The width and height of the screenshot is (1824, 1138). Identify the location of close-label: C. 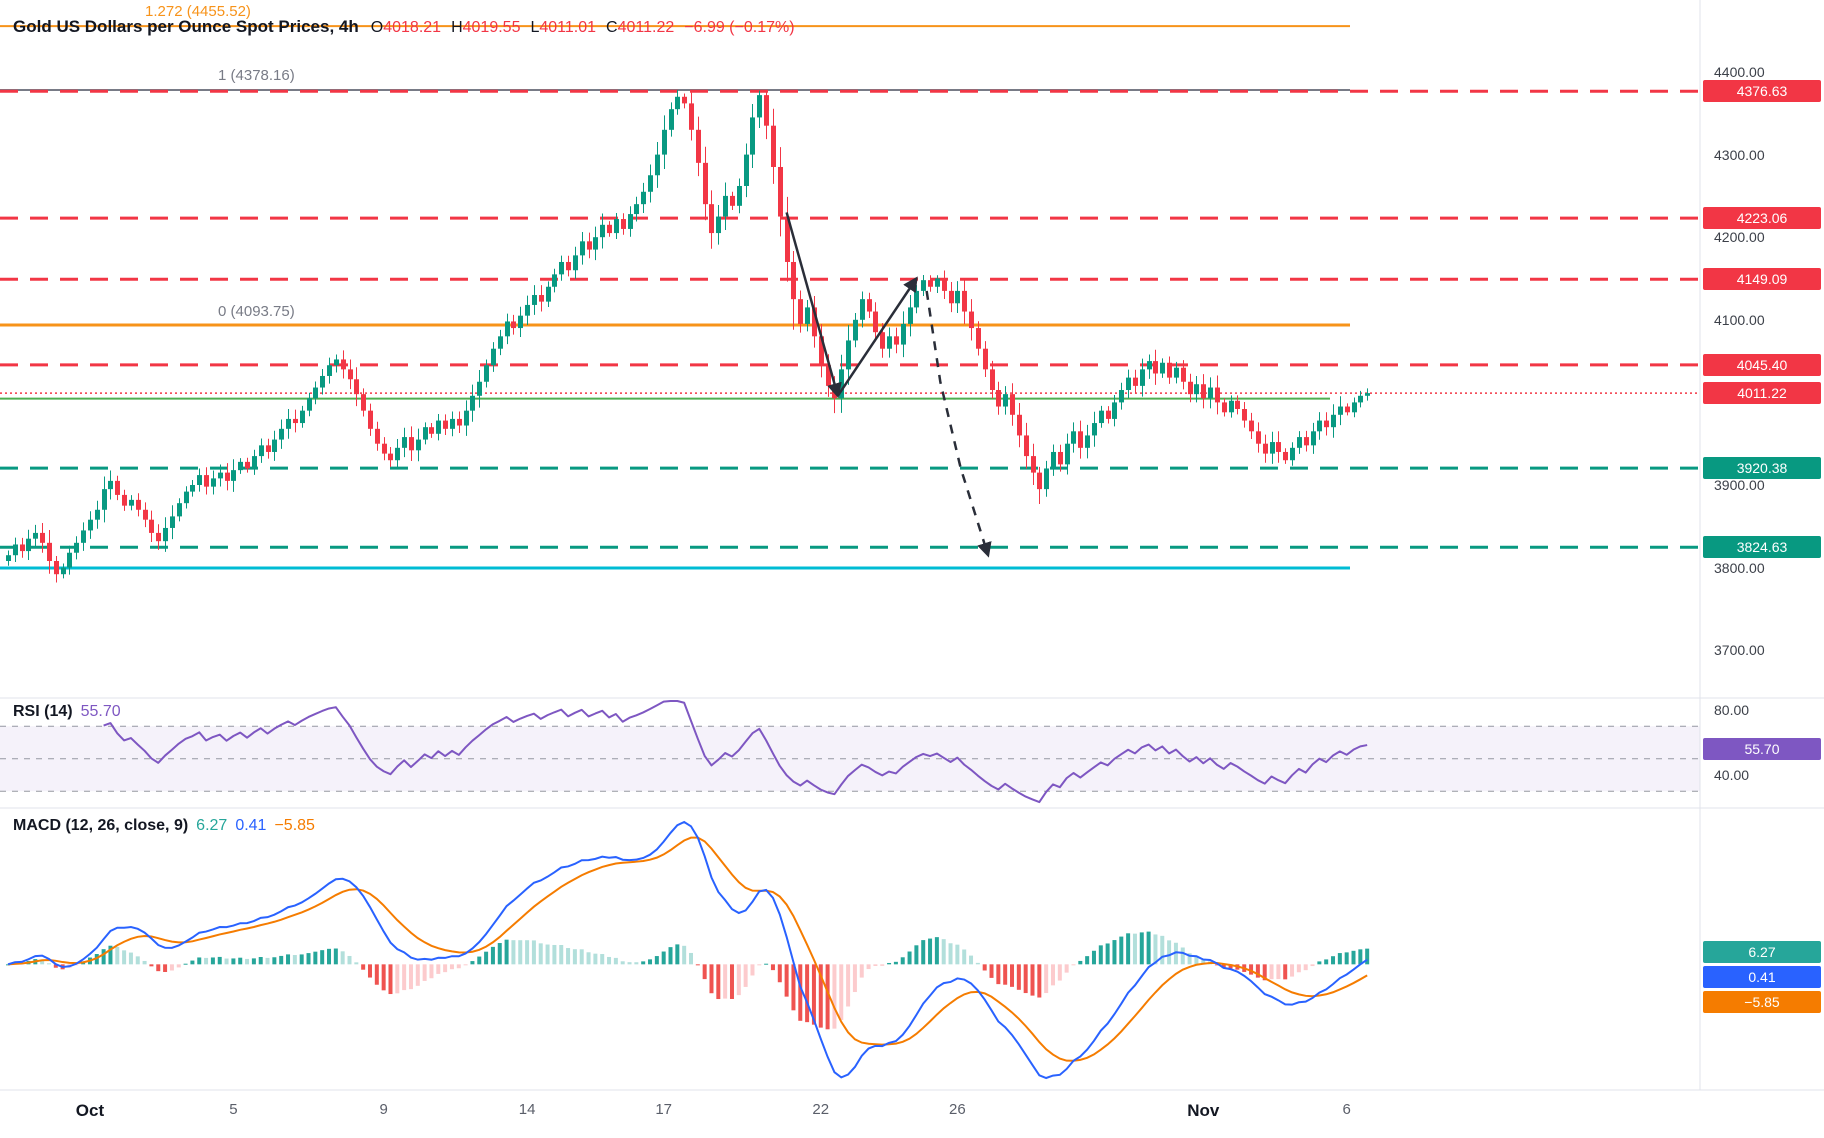
(612, 27).